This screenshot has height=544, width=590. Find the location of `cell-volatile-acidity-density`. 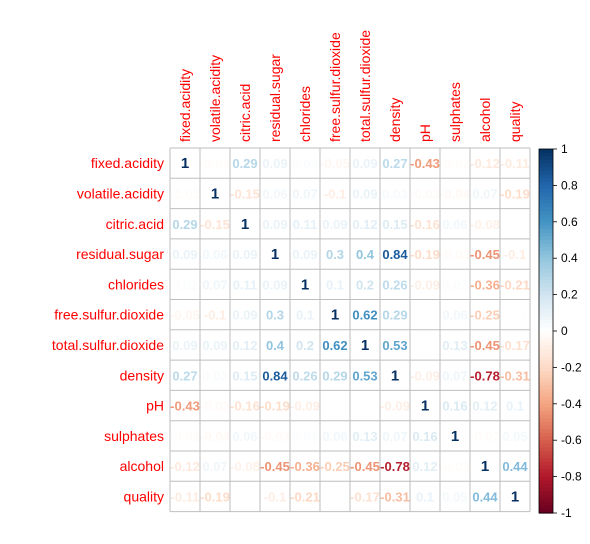

cell-volatile-acidity-density is located at coordinates (395, 193).